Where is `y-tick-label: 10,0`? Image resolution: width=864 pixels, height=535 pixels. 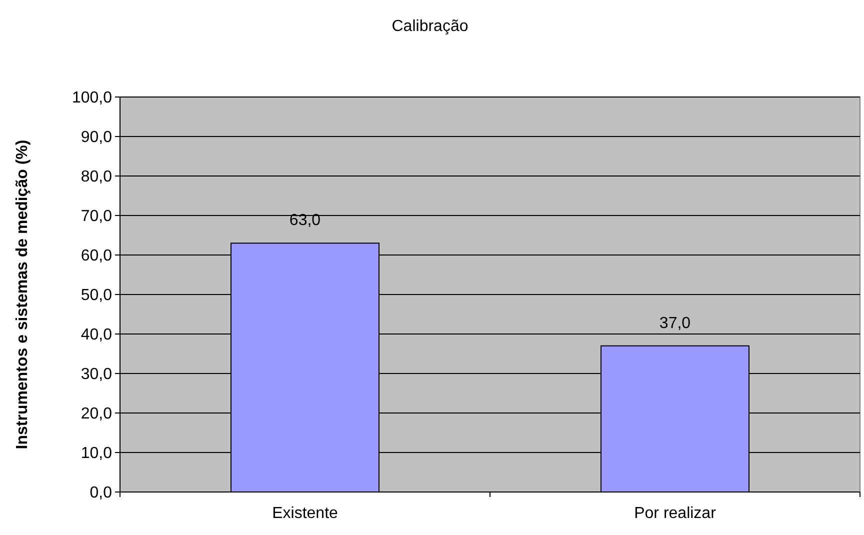 y-tick-label: 10,0 is located at coordinates (96, 453).